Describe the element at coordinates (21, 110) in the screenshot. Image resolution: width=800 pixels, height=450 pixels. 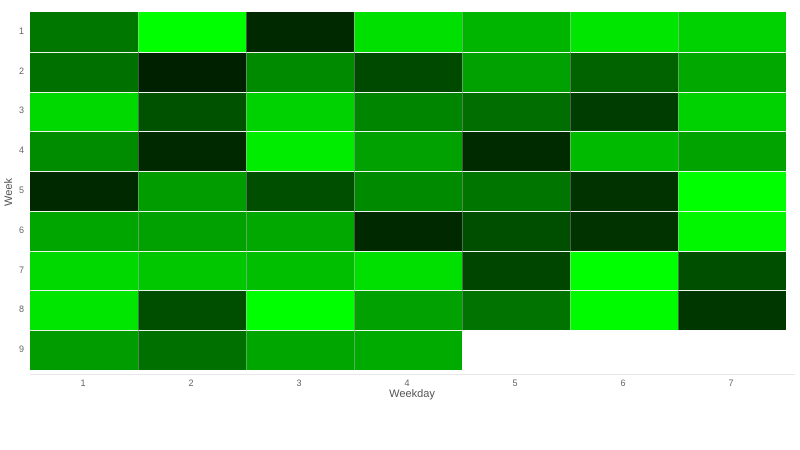
I see `y-tick-label: 3` at that location.